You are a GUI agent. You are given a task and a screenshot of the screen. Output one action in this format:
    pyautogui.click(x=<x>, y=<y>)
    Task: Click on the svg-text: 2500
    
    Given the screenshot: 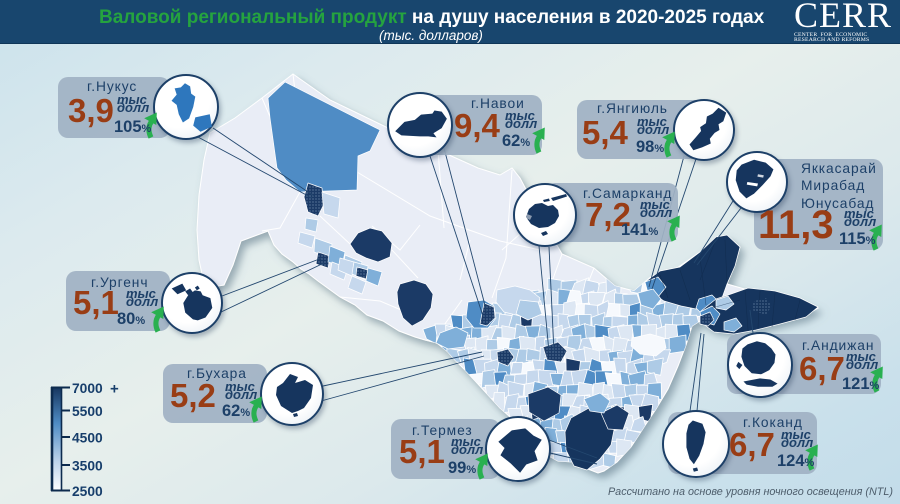 What is the action you would take?
    pyautogui.click(x=87, y=491)
    